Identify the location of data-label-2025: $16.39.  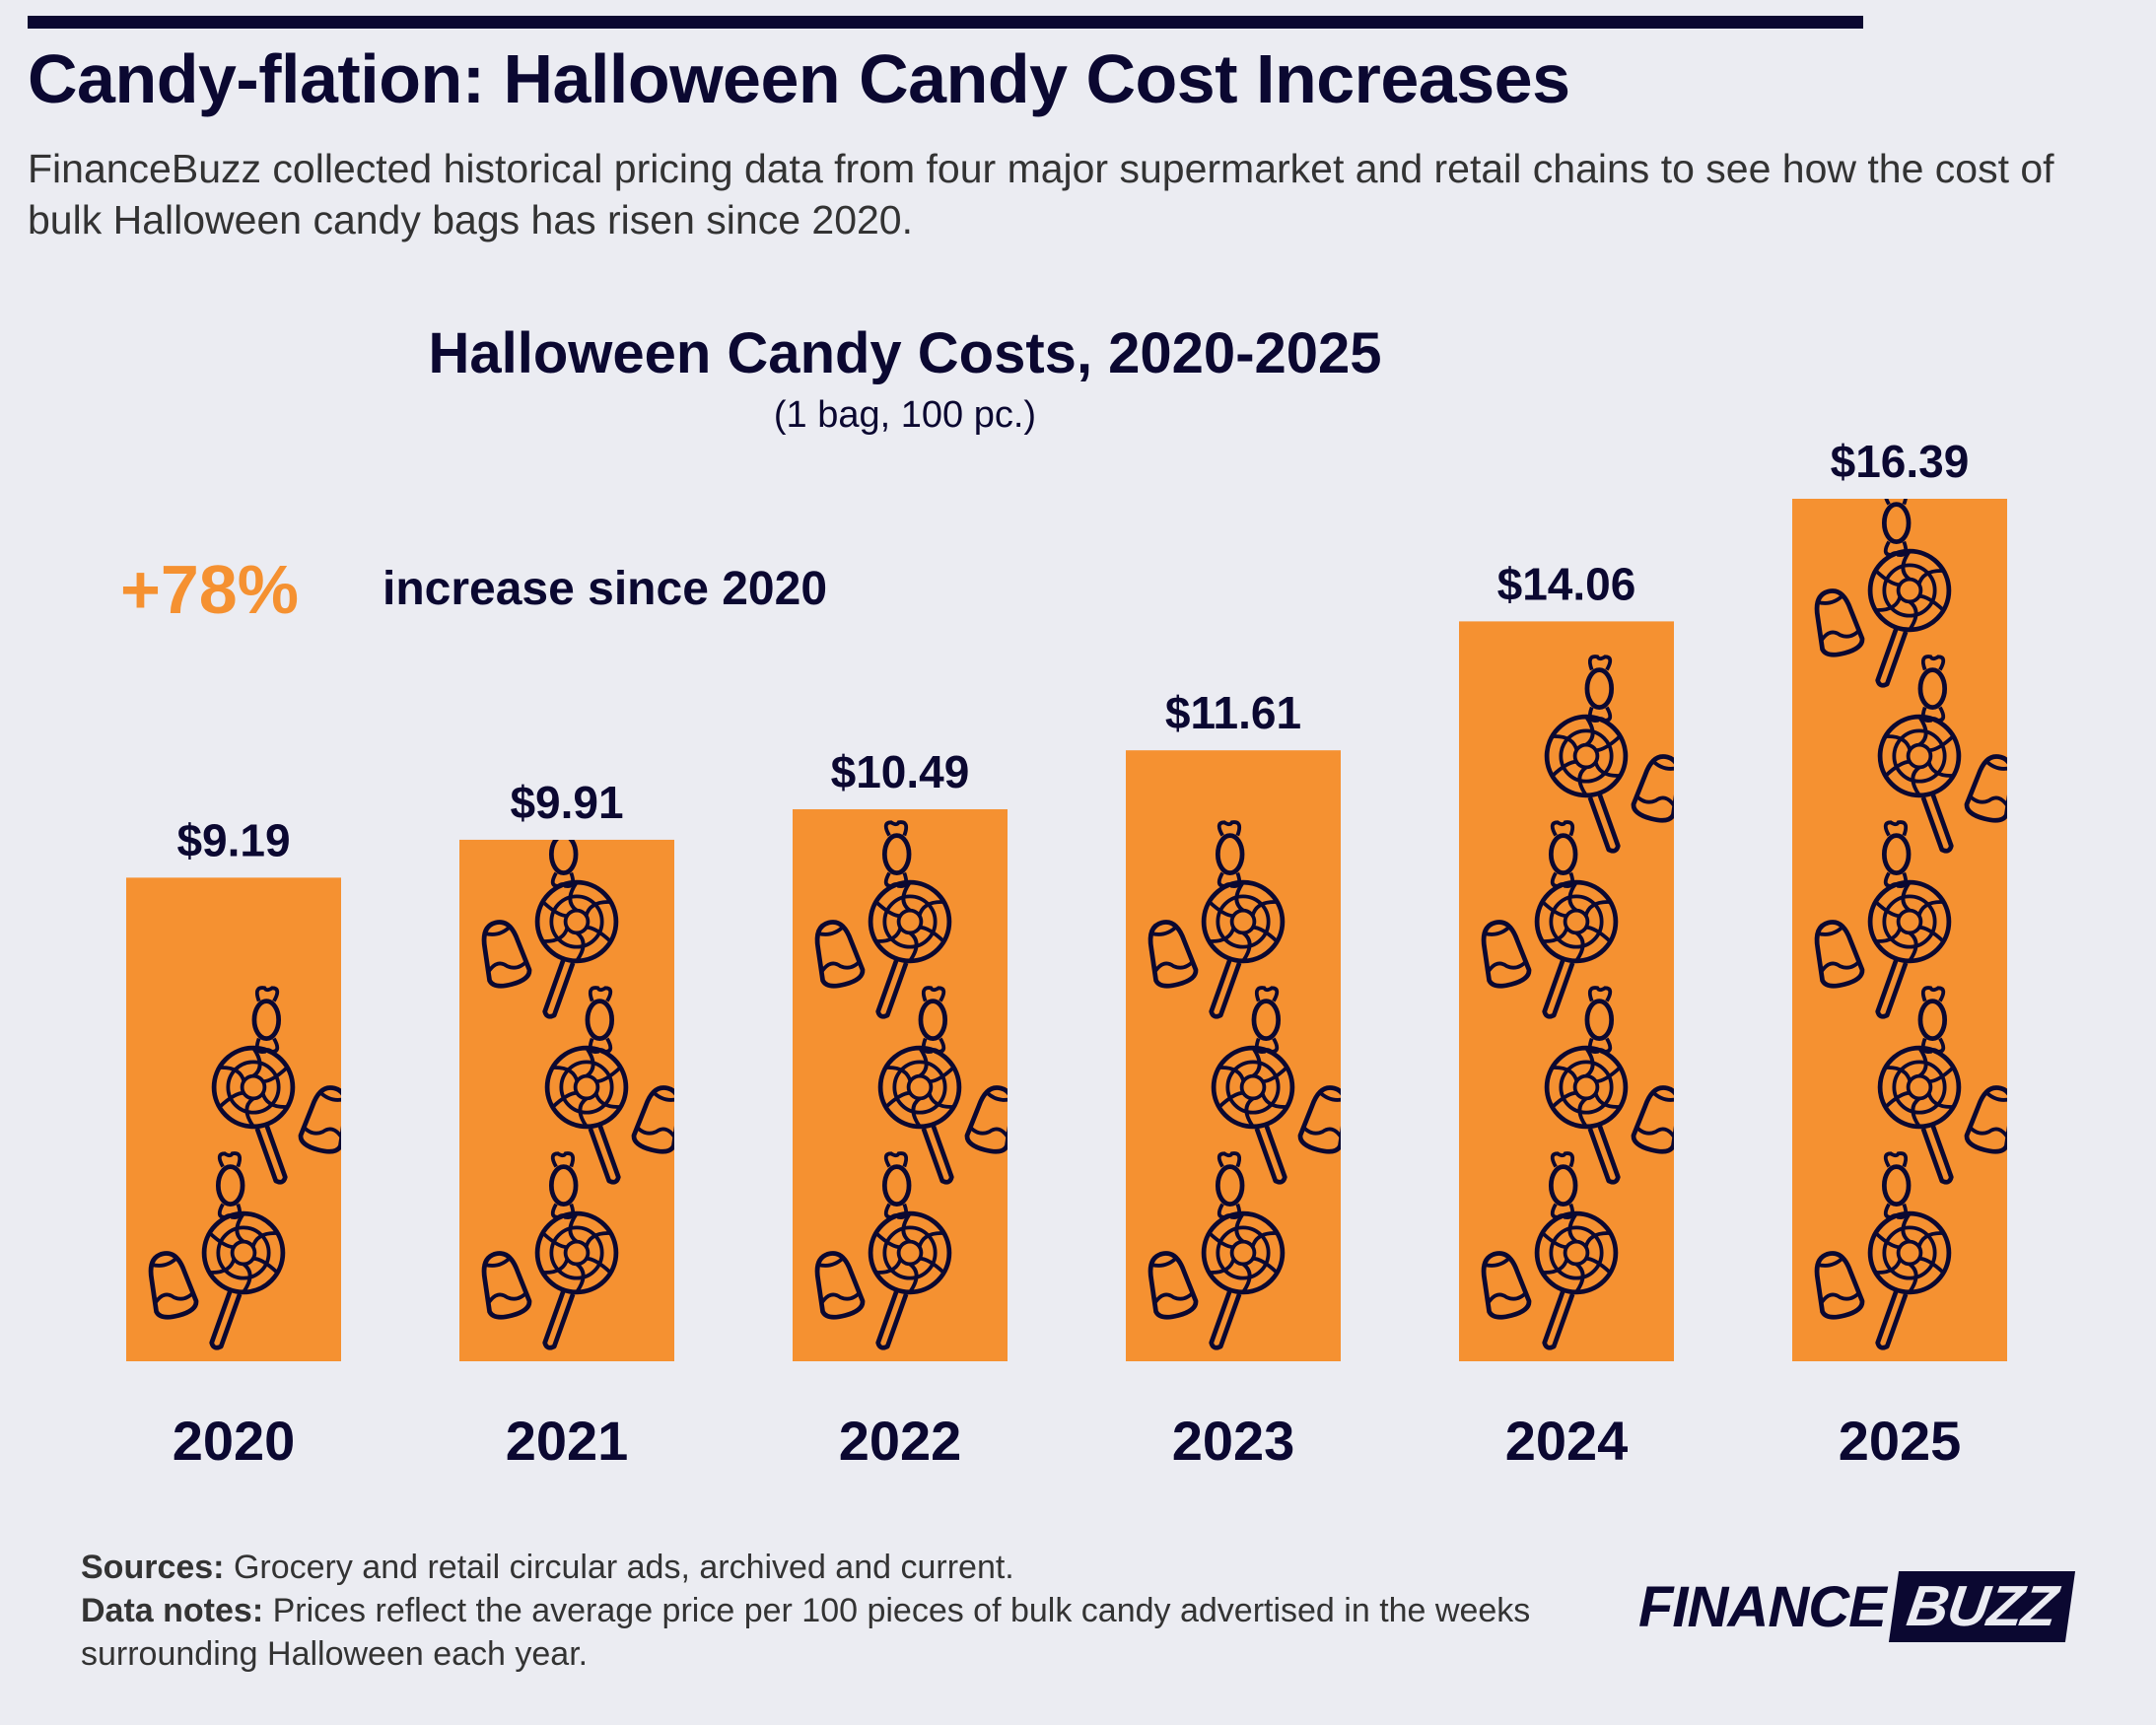
(1900, 462).